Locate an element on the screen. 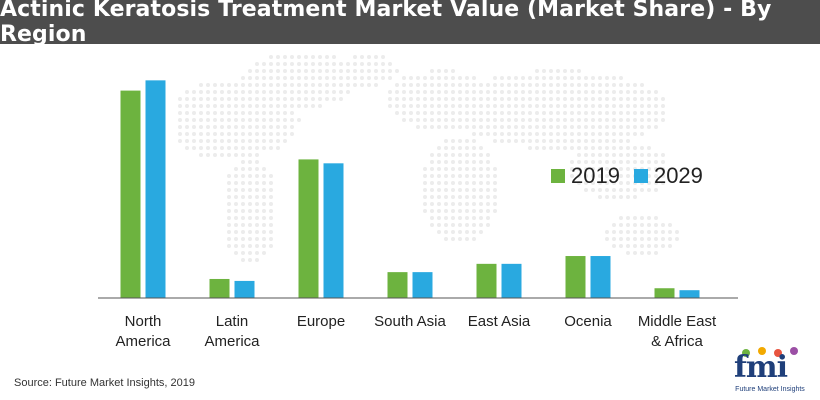 The height and width of the screenshot is (400, 820). fmi-logo: fmi Future Market Insights is located at coordinates (770, 371).